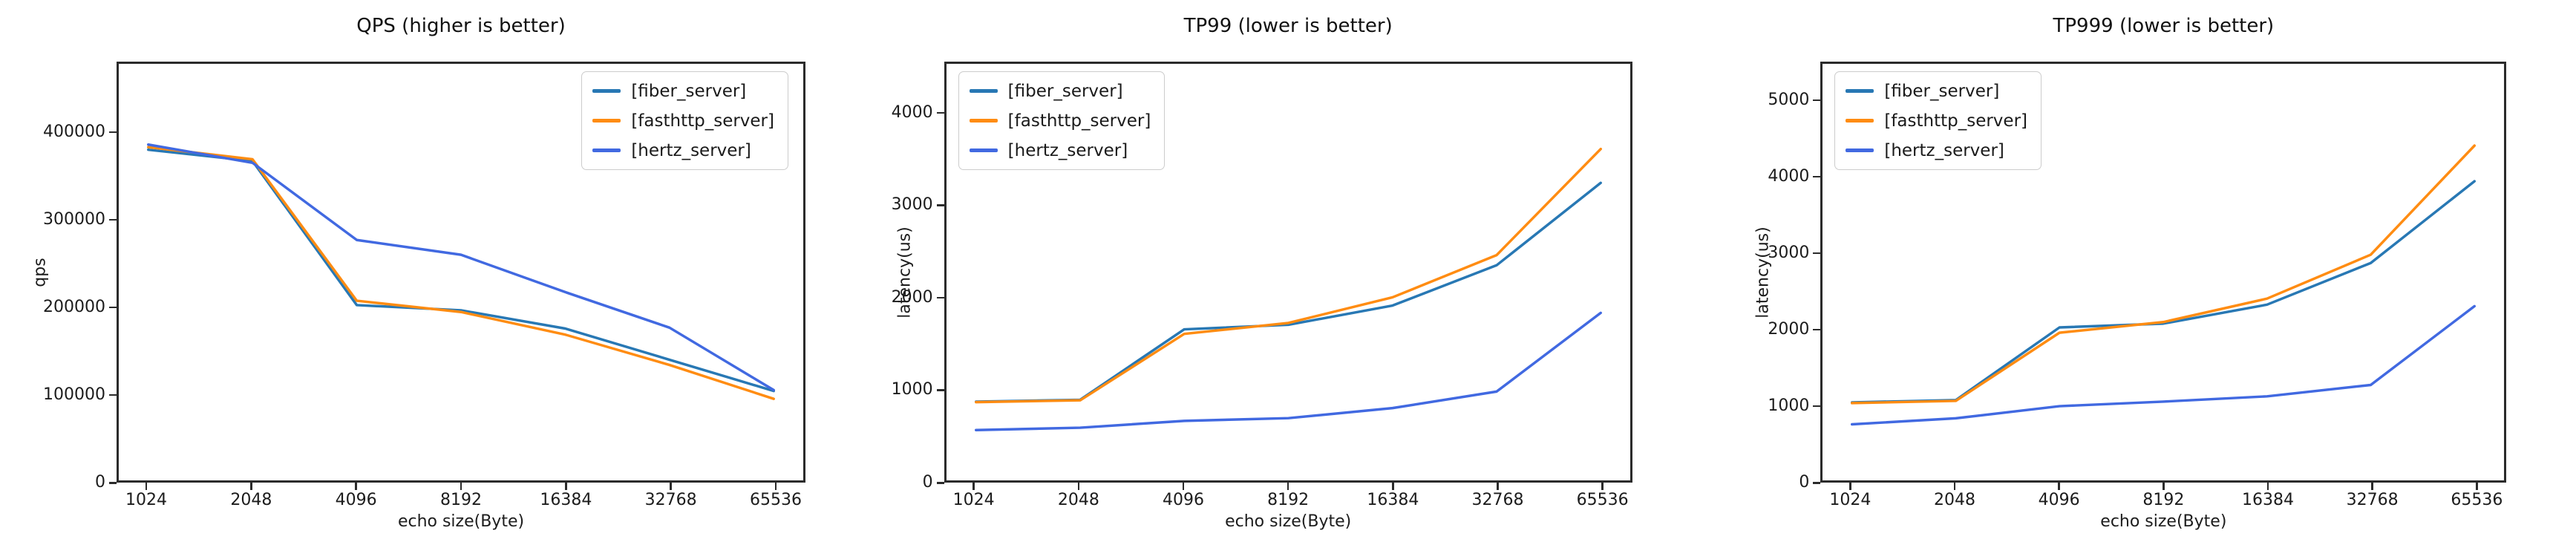 This screenshot has height=542, width=2576. What do you see at coordinates (1393, 500) in the screenshot?
I see `x-tick-label: 16384` at bounding box center [1393, 500].